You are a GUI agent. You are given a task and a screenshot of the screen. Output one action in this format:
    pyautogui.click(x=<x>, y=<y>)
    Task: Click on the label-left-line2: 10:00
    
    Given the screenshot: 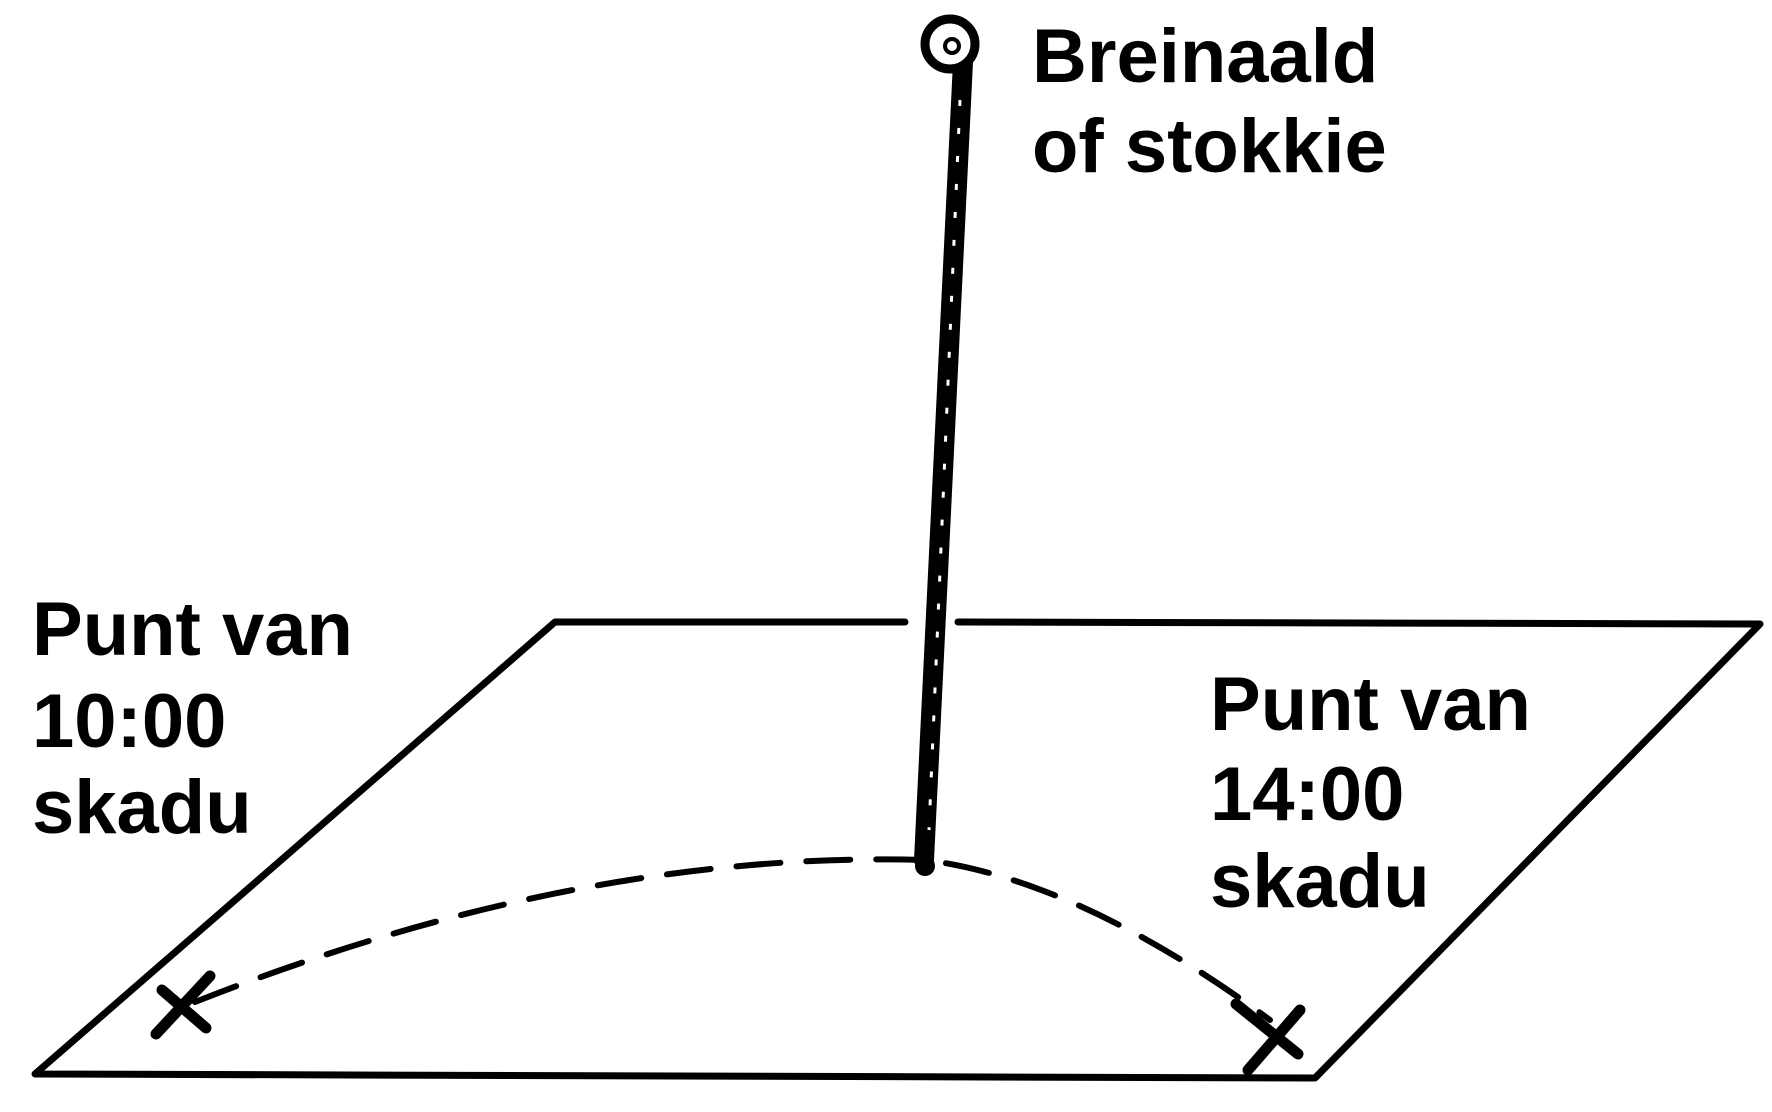 What is the action you would take?
    pyautogui.click(x=129, y=721)
    